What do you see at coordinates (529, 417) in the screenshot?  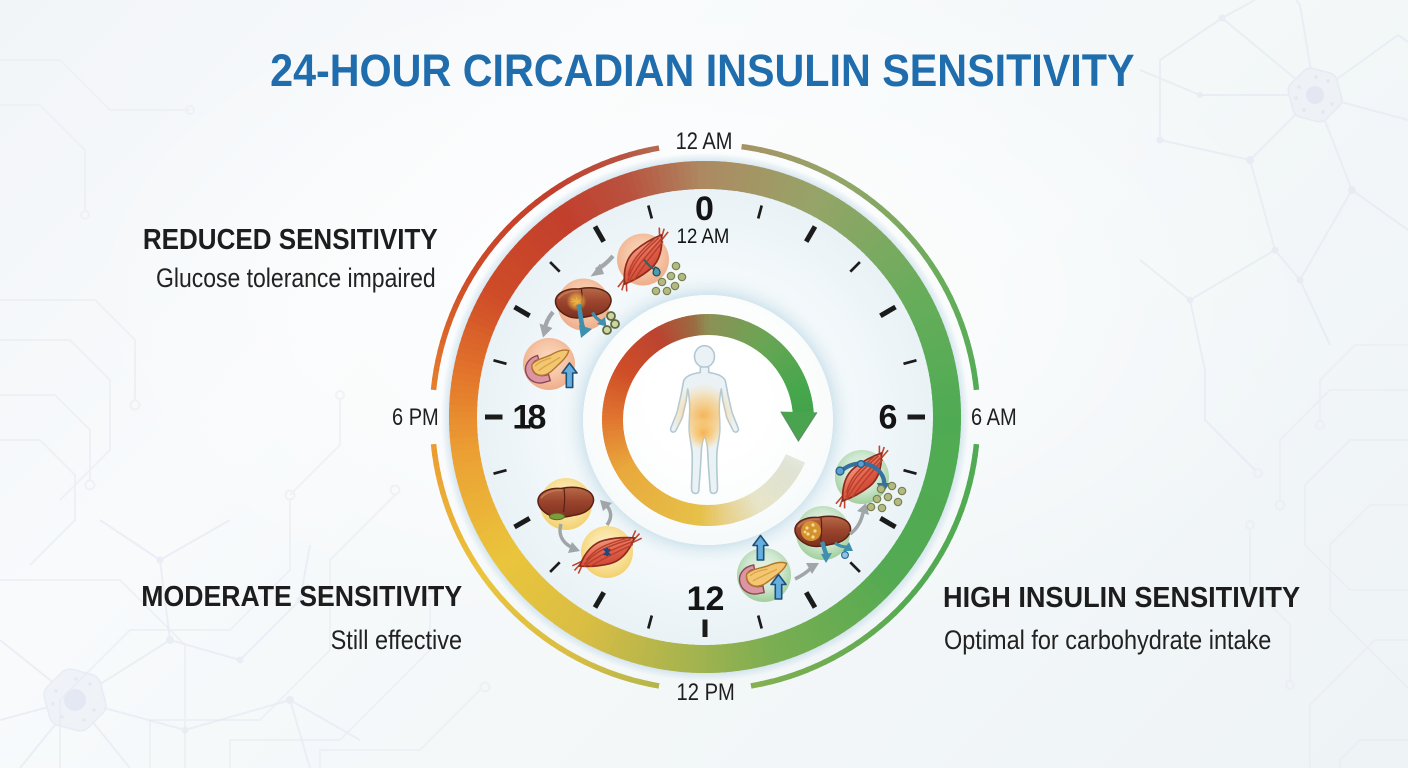 I see `svg-text: 18` at bounding box center [529, 417].